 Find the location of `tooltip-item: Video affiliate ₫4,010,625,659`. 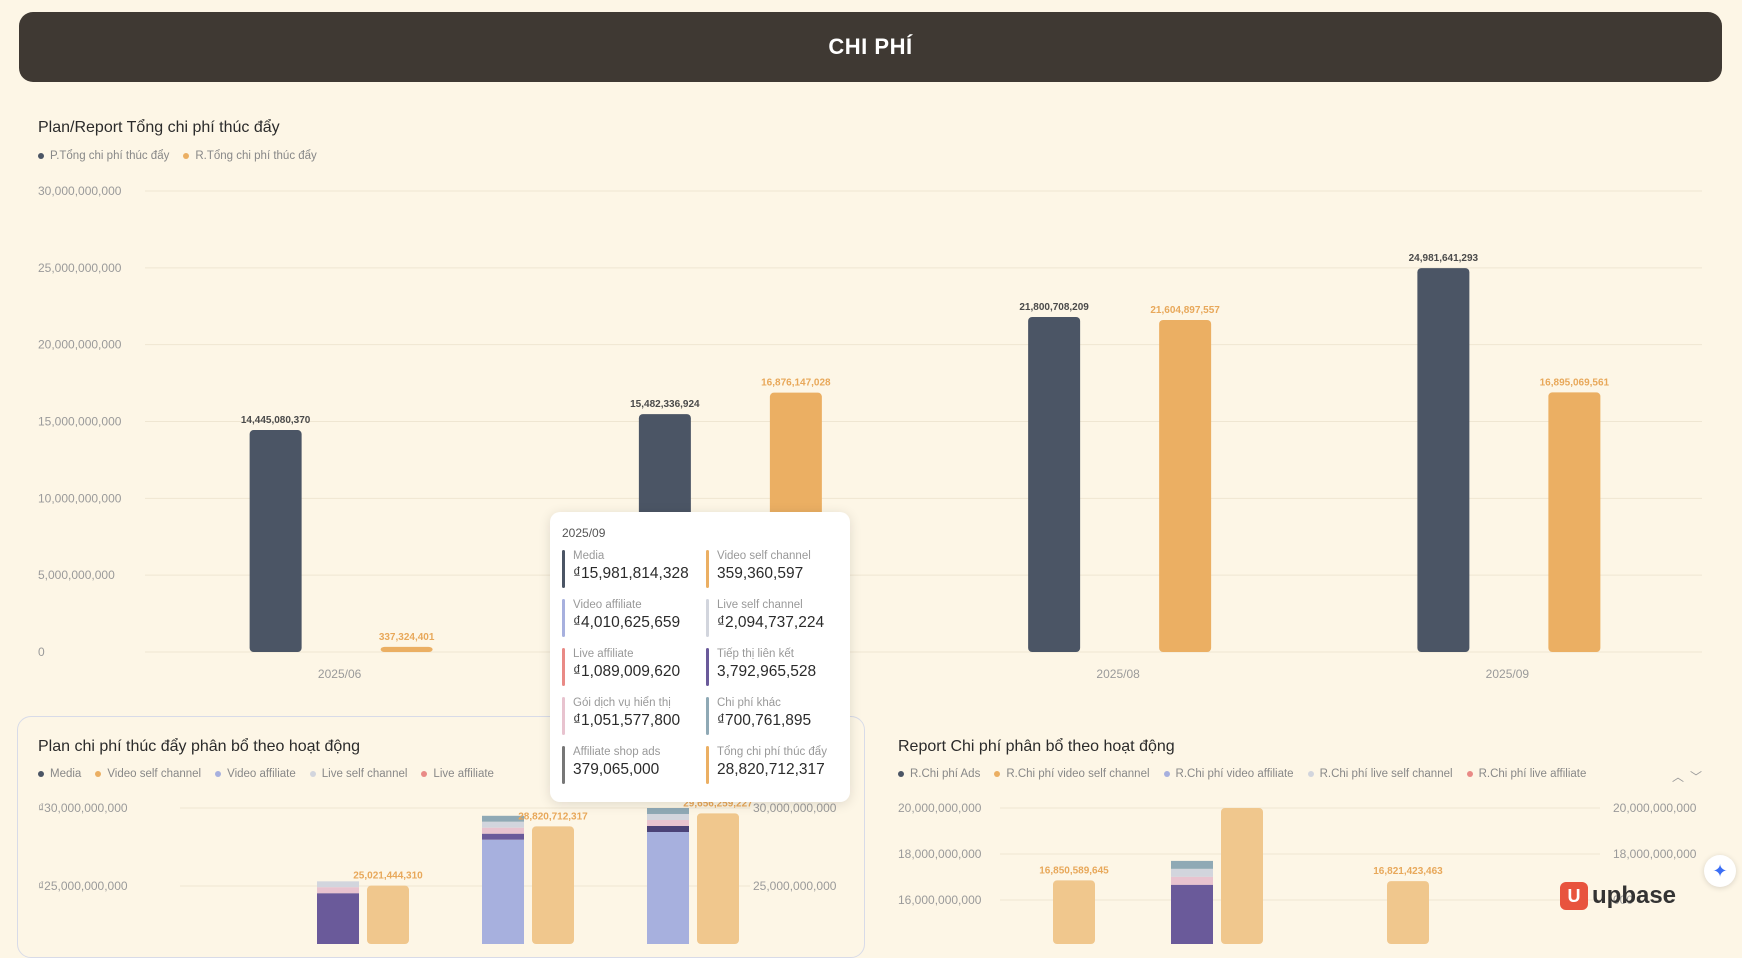

tooltip-item: Video affiliate ₫4,010,625,659 is located at coordinates (634, 618).